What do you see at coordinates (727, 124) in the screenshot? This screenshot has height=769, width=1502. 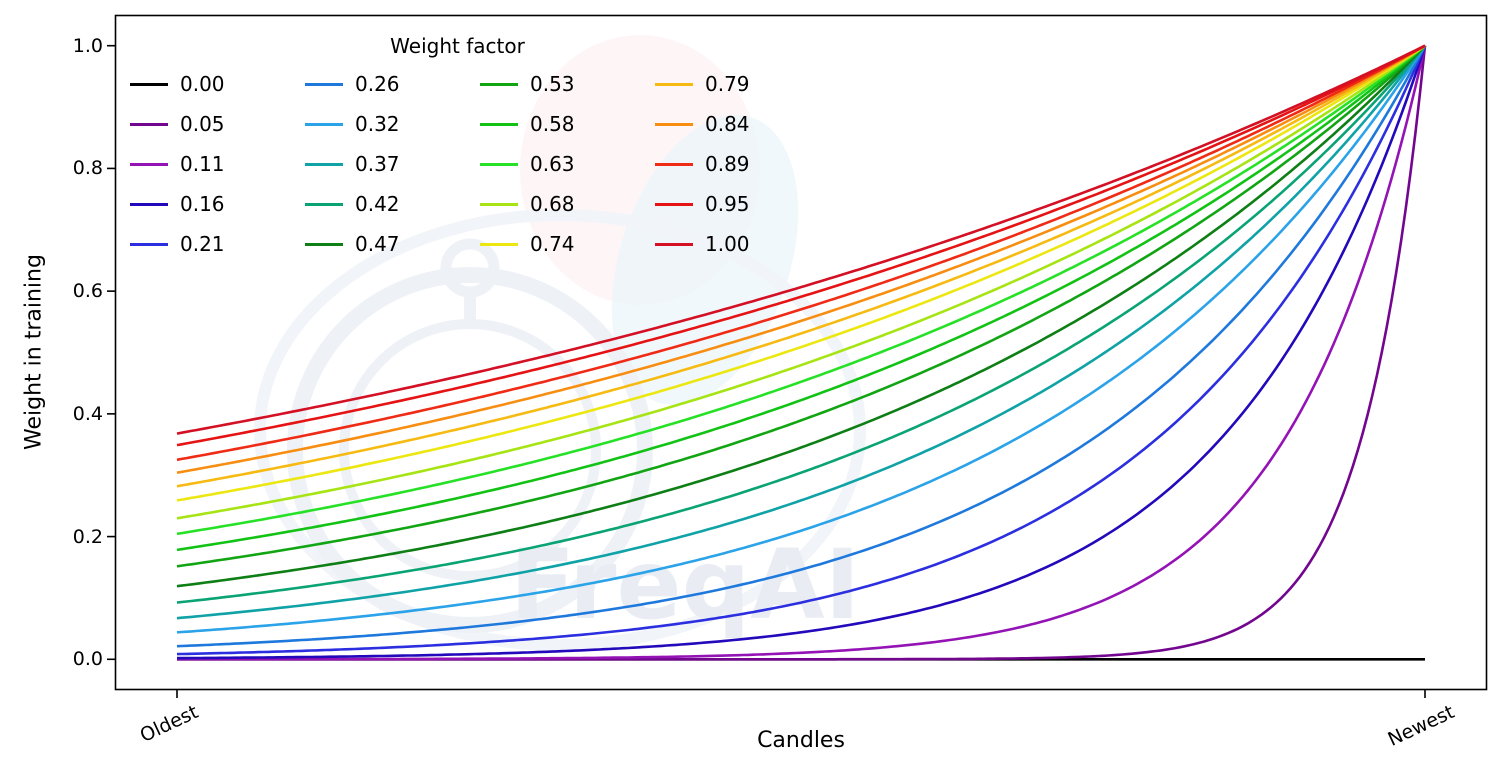 I see `legend-label: 0.84` at bounding box center [727, 124].